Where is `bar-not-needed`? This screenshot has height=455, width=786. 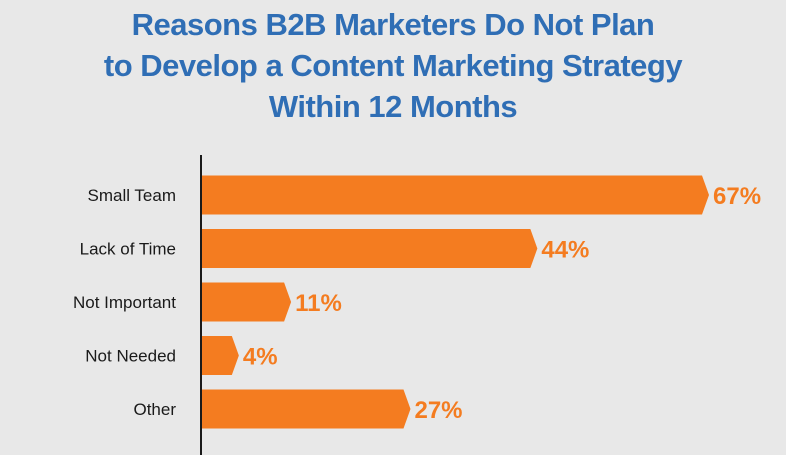 bar-not-needed is located at coordinates (220, 355).